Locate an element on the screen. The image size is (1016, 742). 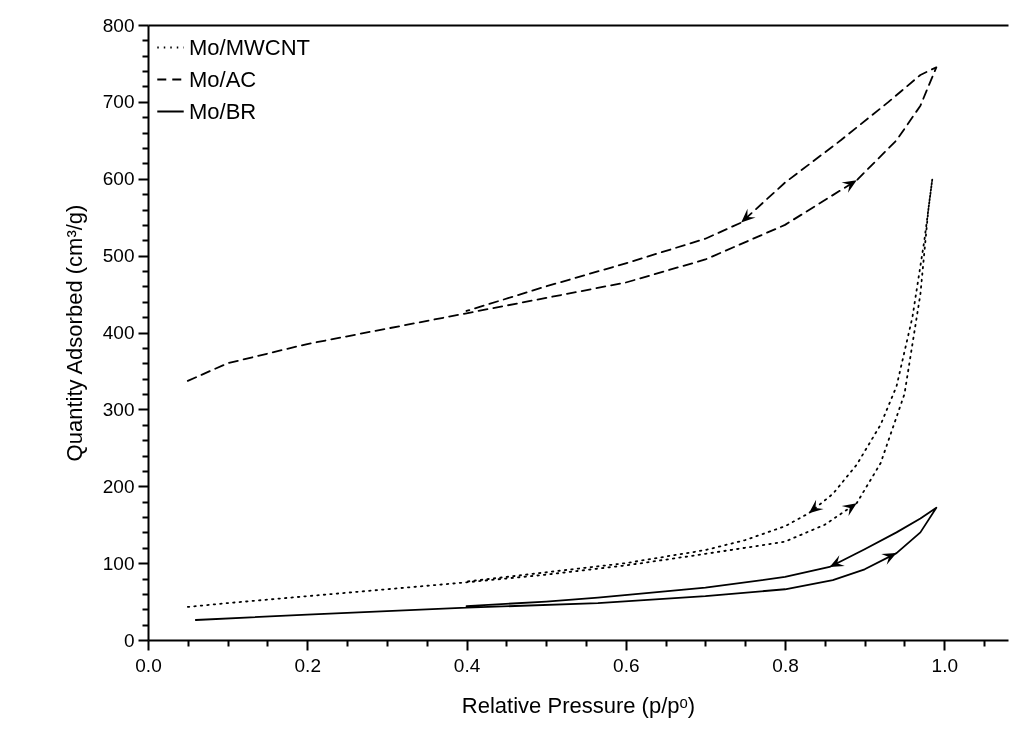
legend-label: Mo/MWCNT is located at coordinates (249, 47).